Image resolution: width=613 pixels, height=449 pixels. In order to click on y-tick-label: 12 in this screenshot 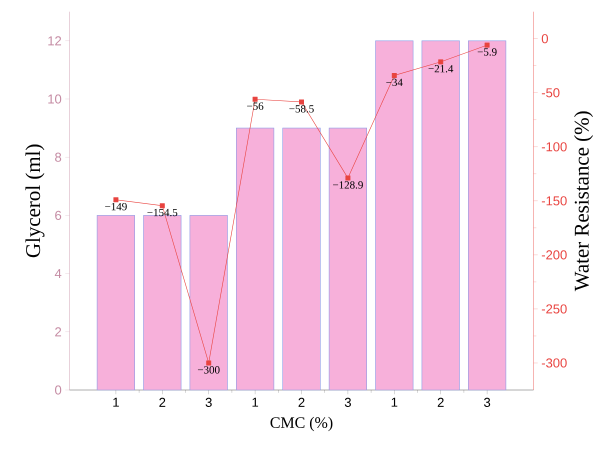, I will do `click(55, 41)`.